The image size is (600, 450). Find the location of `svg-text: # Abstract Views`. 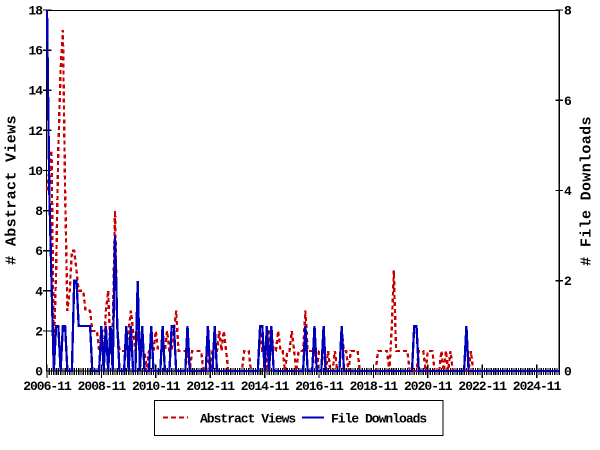

svg-text: # Abstract Views is located at coordinates (12, 190).